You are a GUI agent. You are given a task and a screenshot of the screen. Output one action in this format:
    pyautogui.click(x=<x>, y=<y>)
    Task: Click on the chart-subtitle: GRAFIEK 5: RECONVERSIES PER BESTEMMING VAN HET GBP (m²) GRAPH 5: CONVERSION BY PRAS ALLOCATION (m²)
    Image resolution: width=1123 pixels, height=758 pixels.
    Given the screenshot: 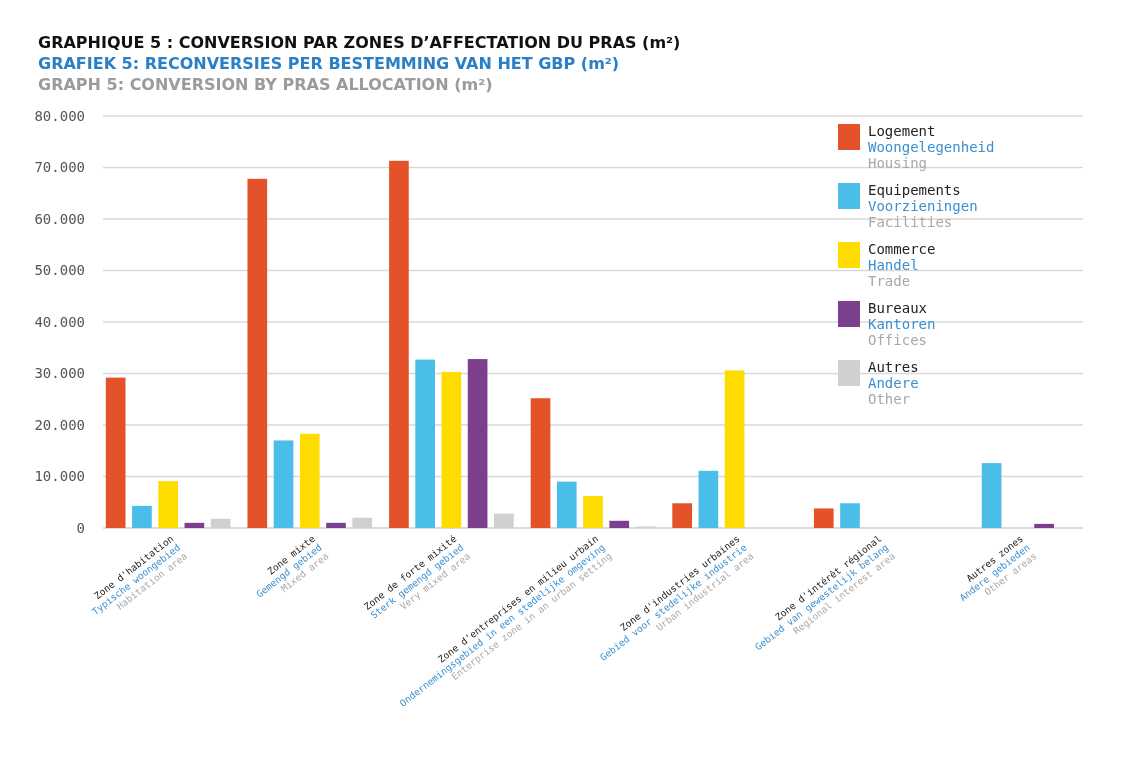 What is the action you would take?
    pyautogui.click(x=329, y=74)
    